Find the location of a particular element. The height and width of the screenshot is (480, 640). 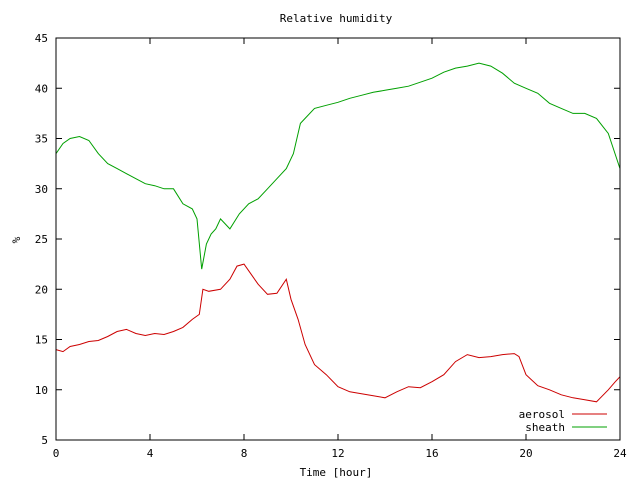

x-tick-label: 12 is located at coordinates (337, 453).